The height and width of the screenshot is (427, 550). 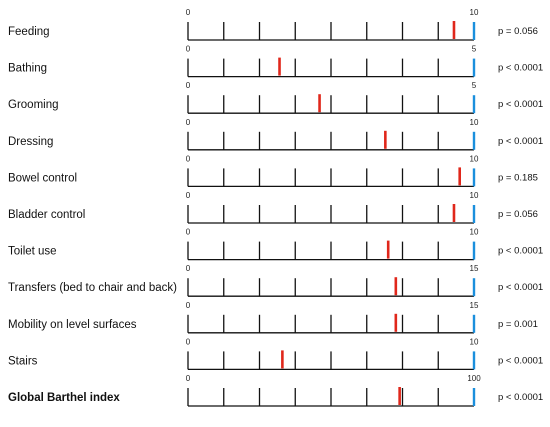 I want to click on chart-row: Mobility on level surfaces 0 15 p = 0.001, so click(x=273, y=317).